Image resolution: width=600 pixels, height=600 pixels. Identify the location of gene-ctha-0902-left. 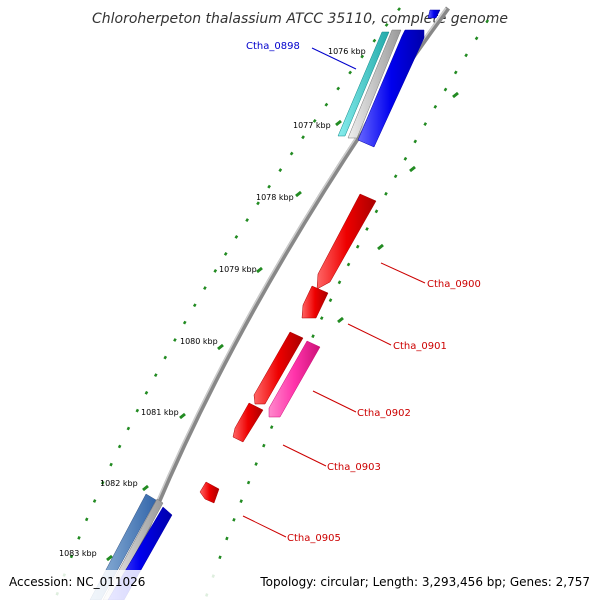
(278, 368).